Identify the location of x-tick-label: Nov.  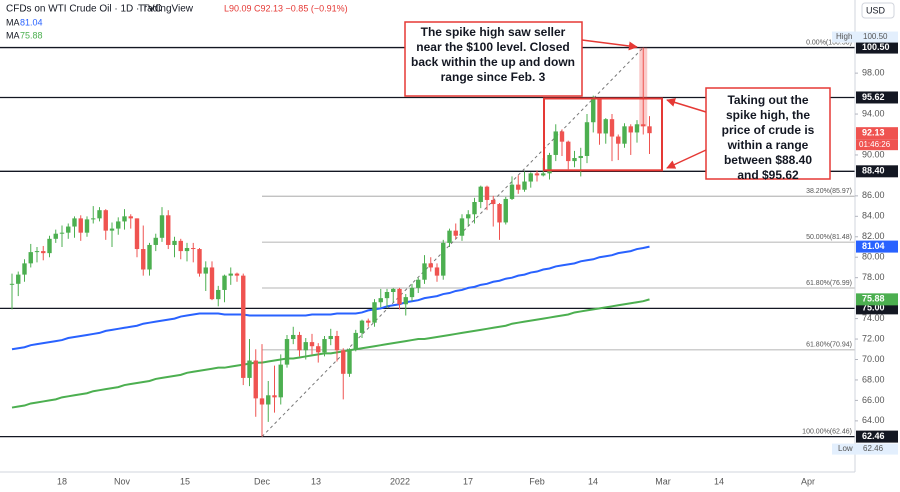
(122, 481).